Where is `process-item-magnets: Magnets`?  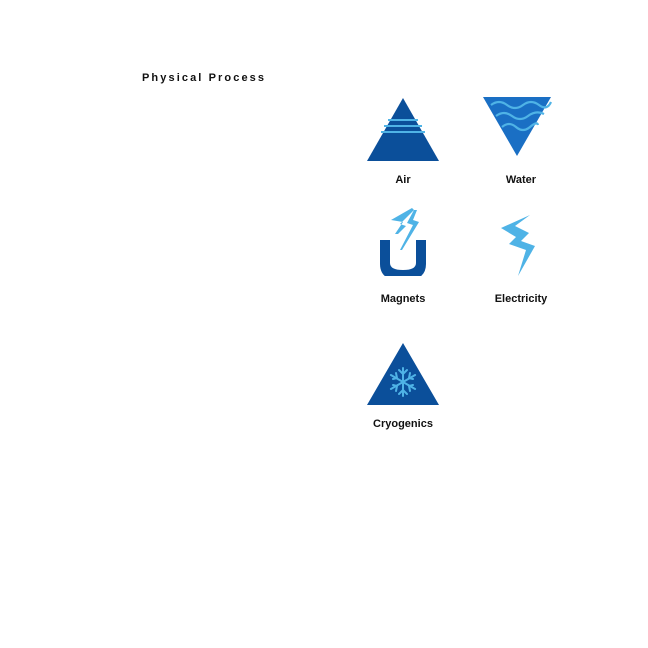 process-item-magnets: Magnets is located at coordinates (403, 261).